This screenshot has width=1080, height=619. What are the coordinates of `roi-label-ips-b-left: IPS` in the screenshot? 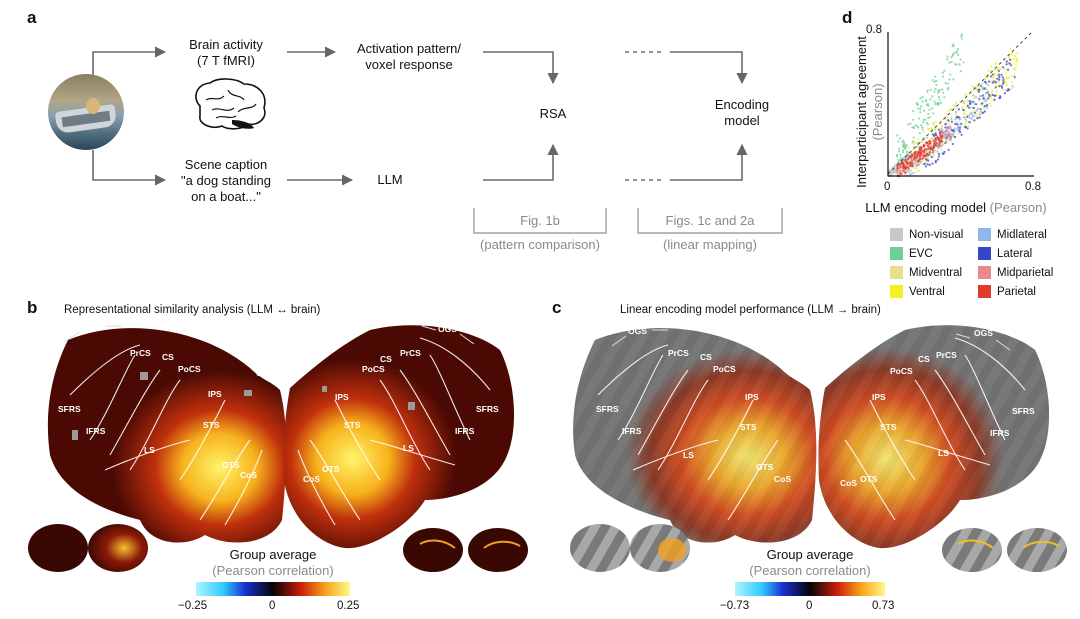 It's located at (215, 394).